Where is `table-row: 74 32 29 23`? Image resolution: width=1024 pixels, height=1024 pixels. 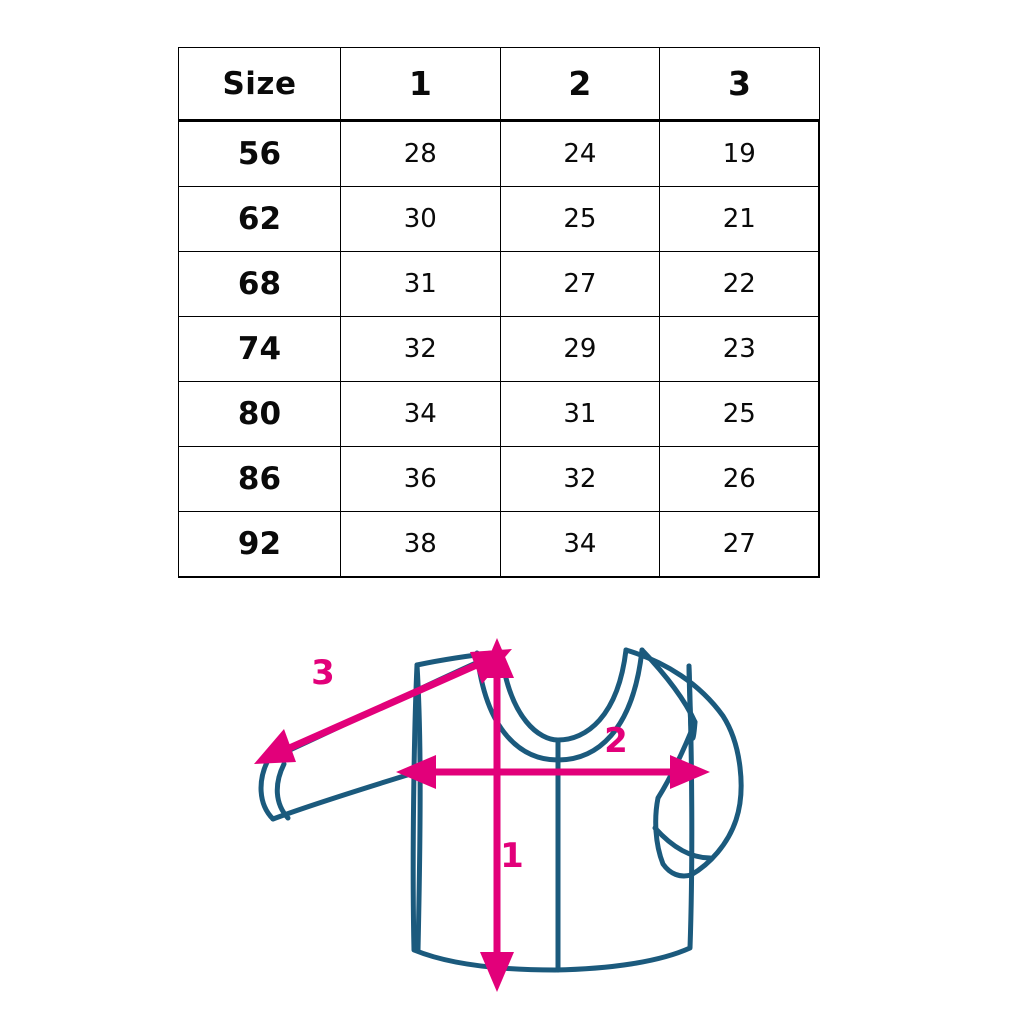
table-row: 74 32 29 23 is located at coordinates (499, 349).